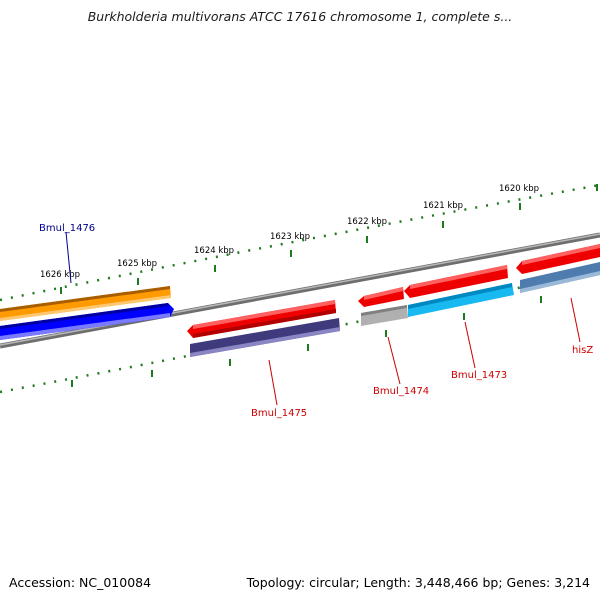 The height and width of the screenshot is (600, 600). I want to click on feature-bmul-1473-red, so click(456, 281).